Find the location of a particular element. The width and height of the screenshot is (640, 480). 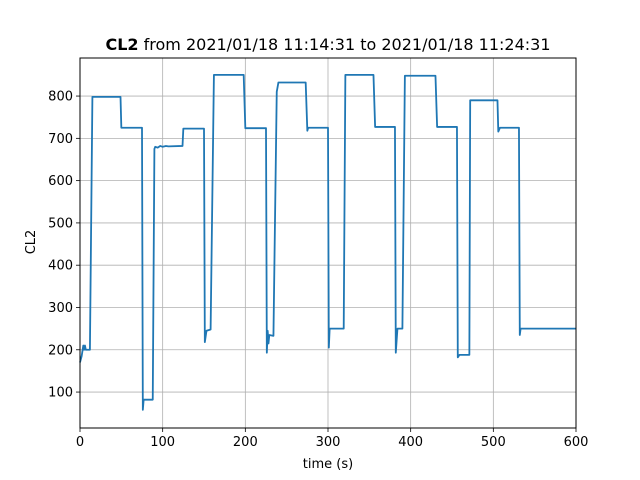

y-tick-label: 200 is located at coordinates (60, 350).